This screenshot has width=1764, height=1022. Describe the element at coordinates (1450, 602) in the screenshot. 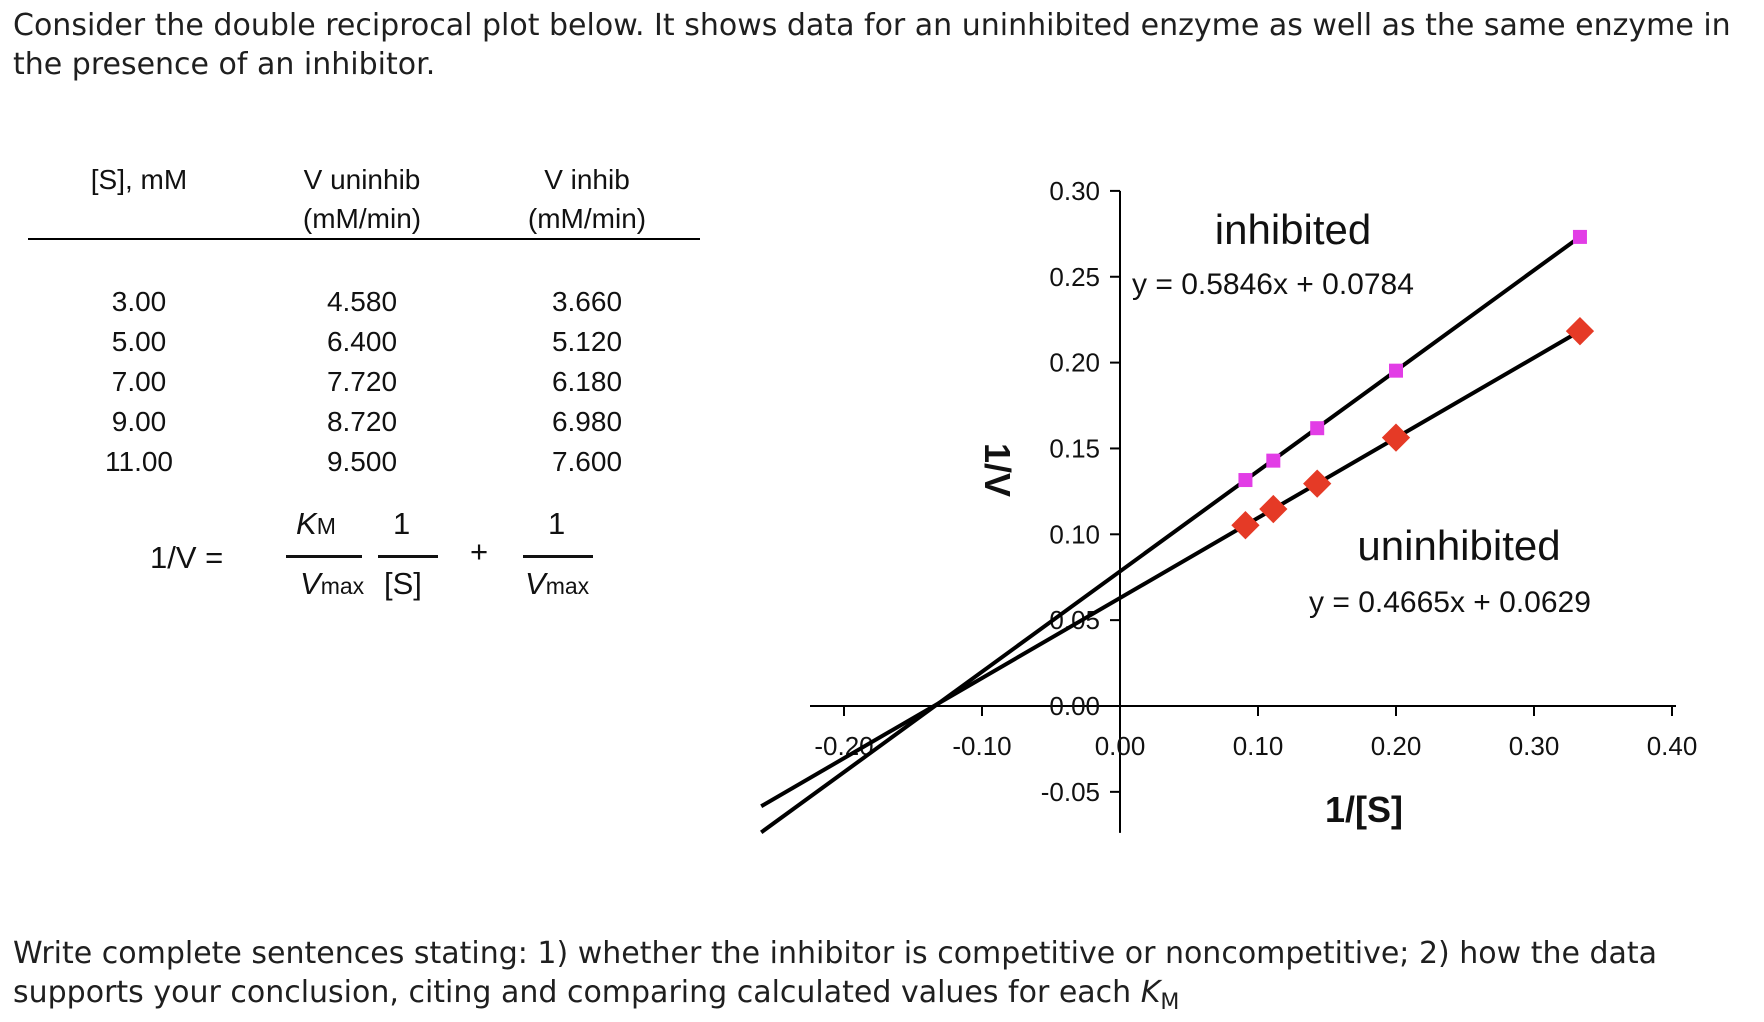

I see `uninhibited-equation: y = 0.4665x + 0.0629` at that location.